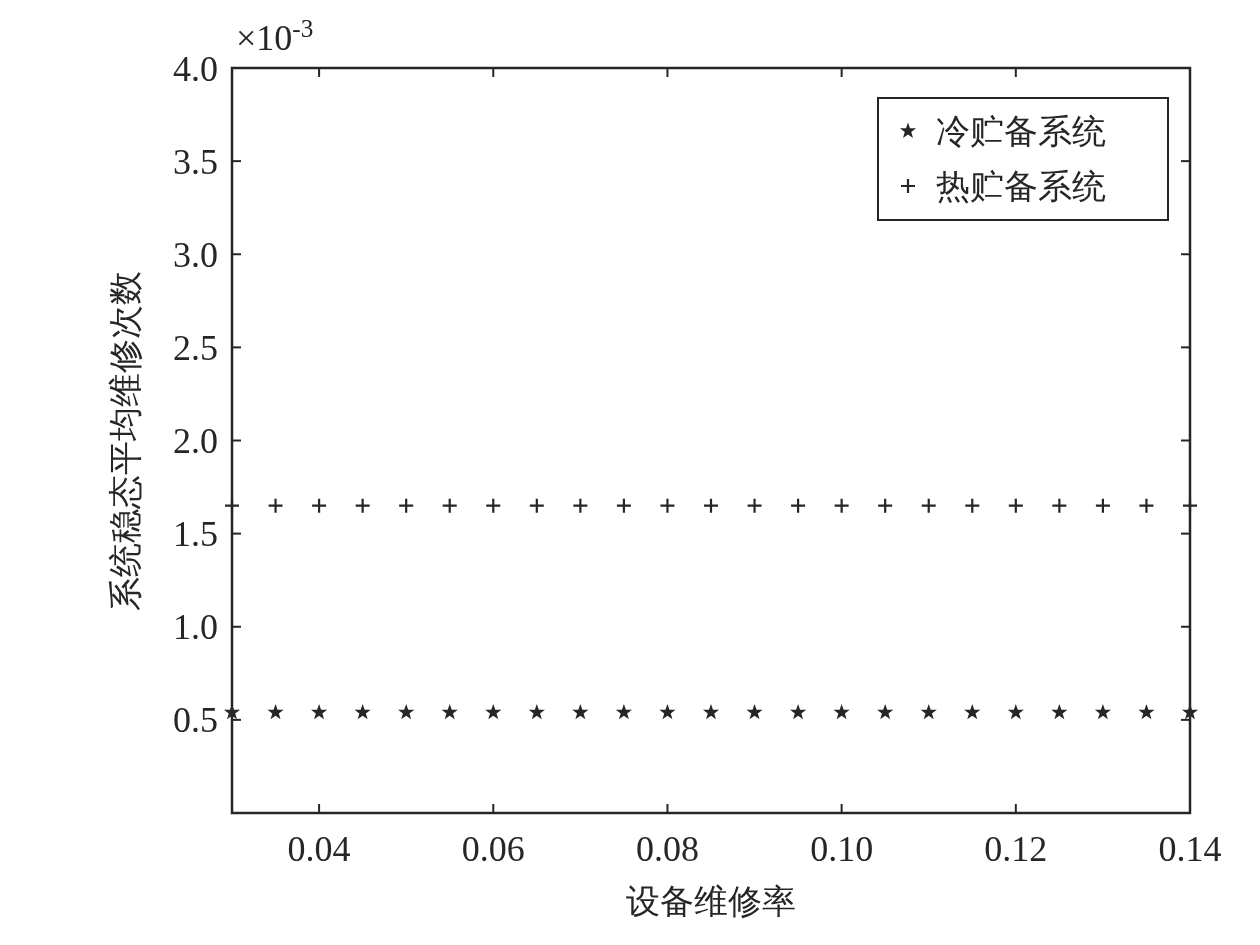  Describe the element at coordinates (125, 440) in the screenshot. I see `y-axis-title: 系统稳态平均维修次数` at that location.